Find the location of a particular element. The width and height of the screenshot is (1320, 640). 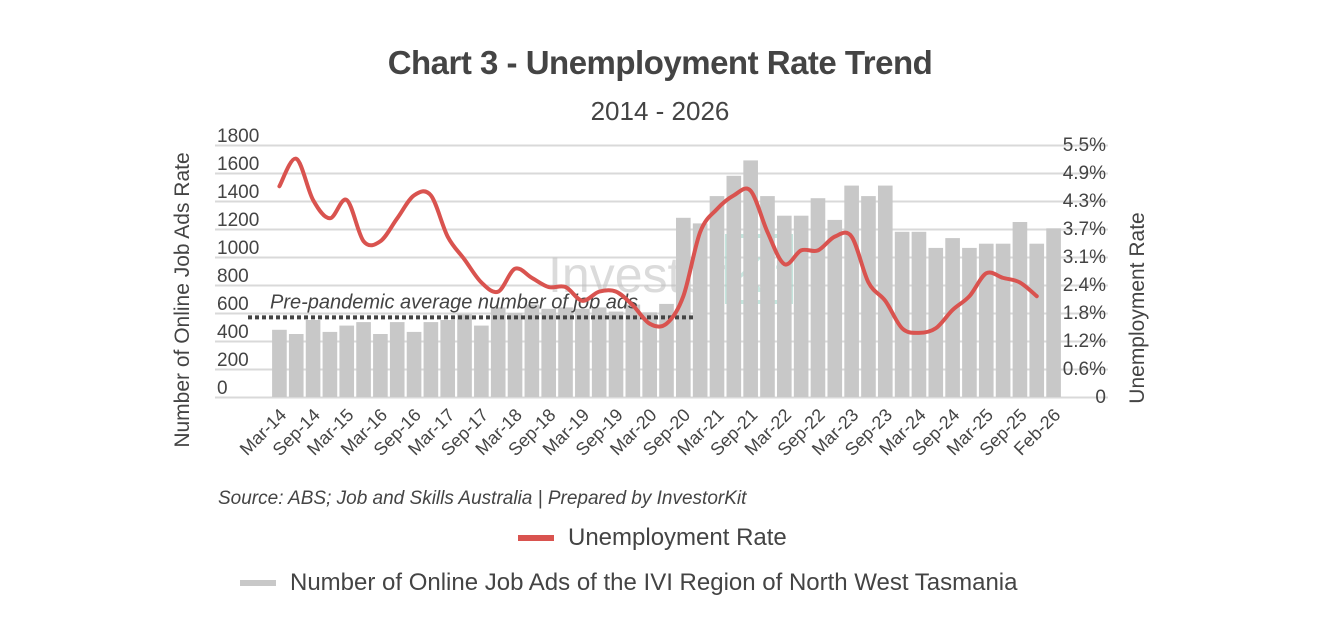

left-tick-label: 200 is located at coordinates (233, 360).